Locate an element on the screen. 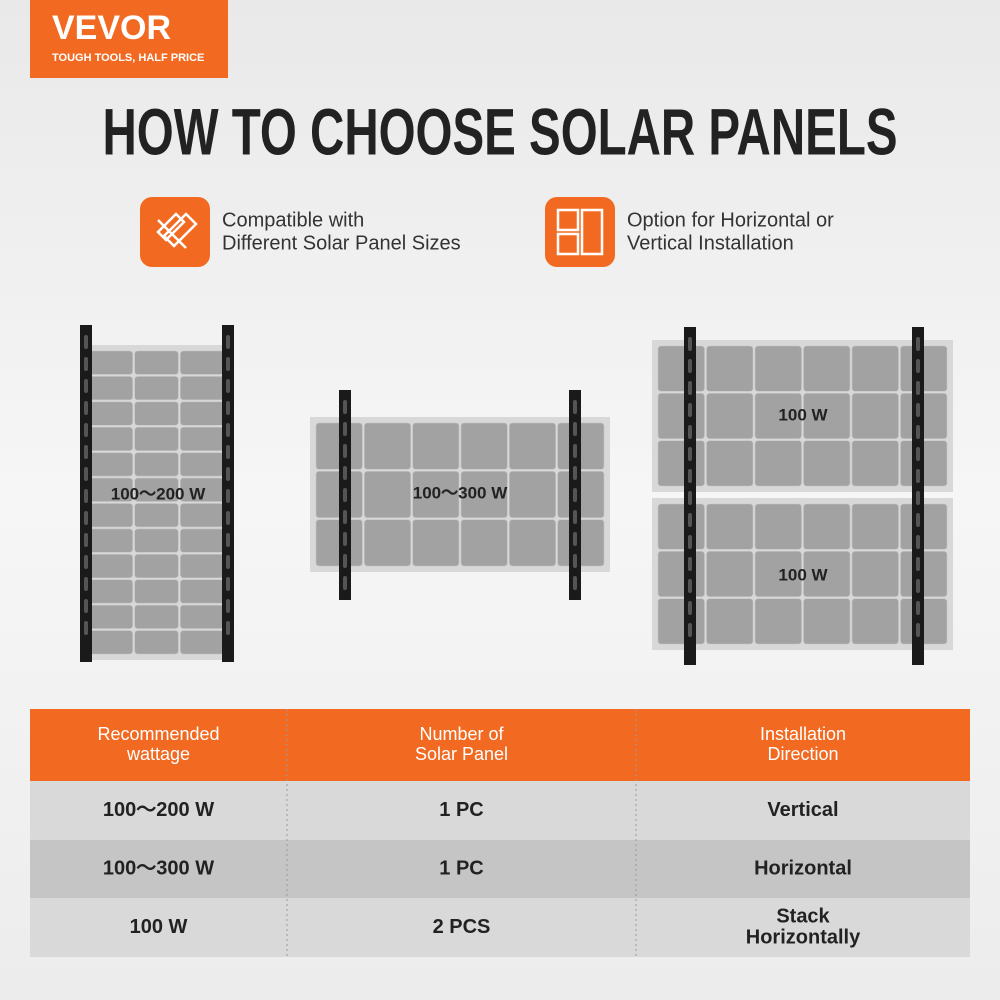 This screenshot has height=1000, width=1000. table-header is located at coordinates (500, 745).